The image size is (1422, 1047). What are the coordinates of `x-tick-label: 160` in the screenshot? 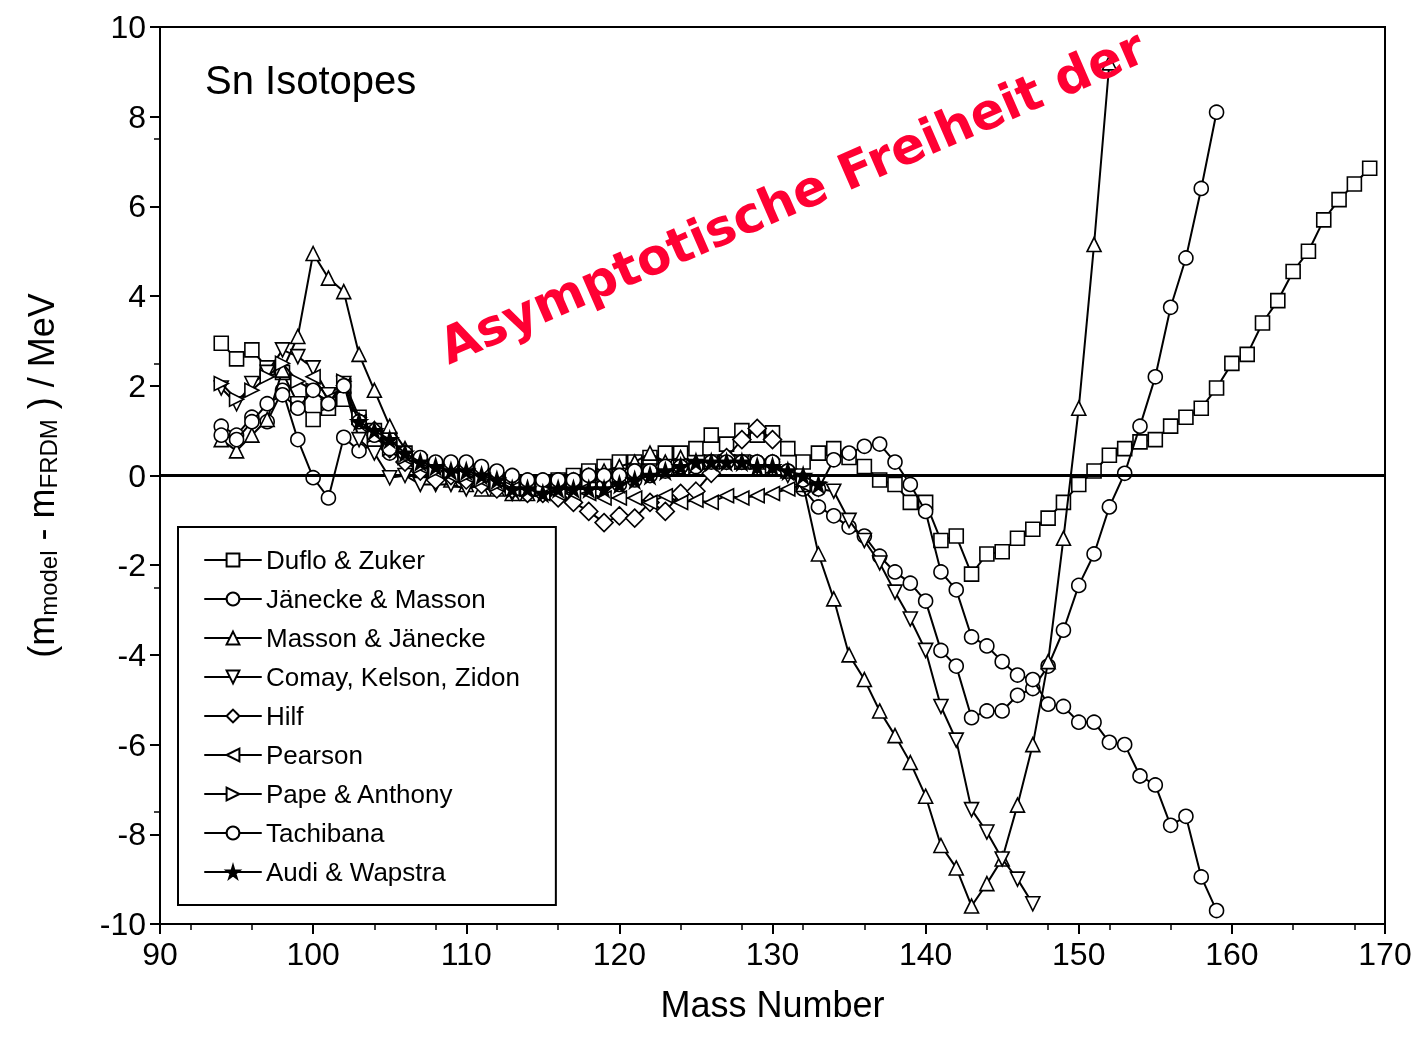 It's located at (1232, 954).